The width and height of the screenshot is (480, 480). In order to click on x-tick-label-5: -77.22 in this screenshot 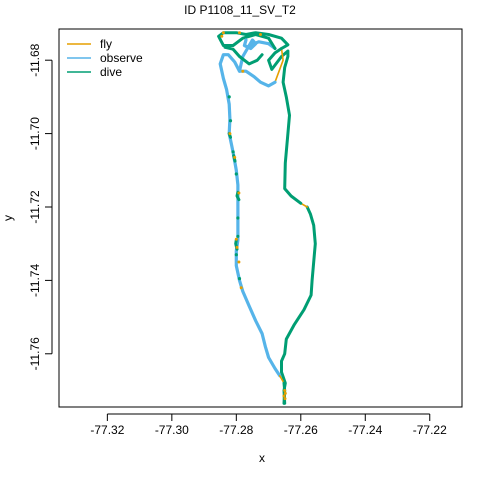, I will do `click(430, 430)`.